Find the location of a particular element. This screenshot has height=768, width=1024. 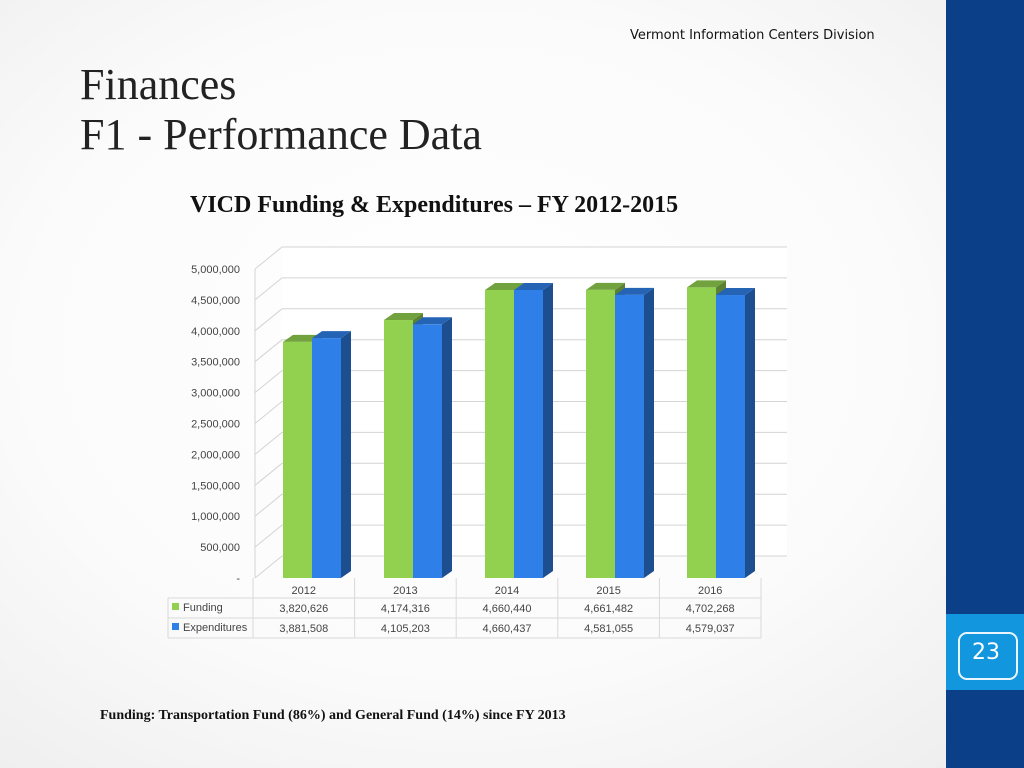

data-label-expenditures: 4,660,437 is located at coordinates (507, 629).